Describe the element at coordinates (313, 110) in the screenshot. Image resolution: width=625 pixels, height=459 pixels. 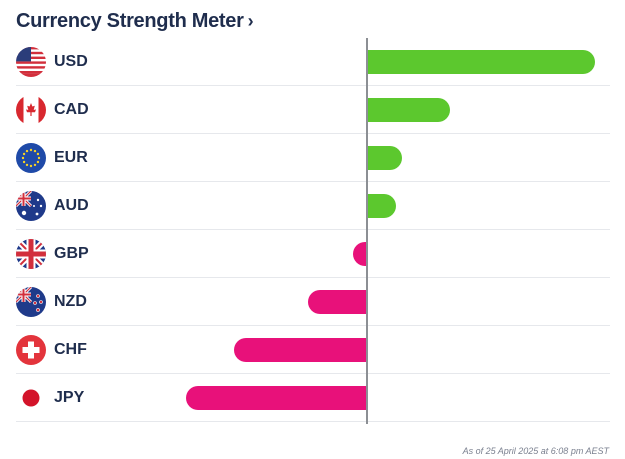
I see `currency-row-cad: CAD` at that location.